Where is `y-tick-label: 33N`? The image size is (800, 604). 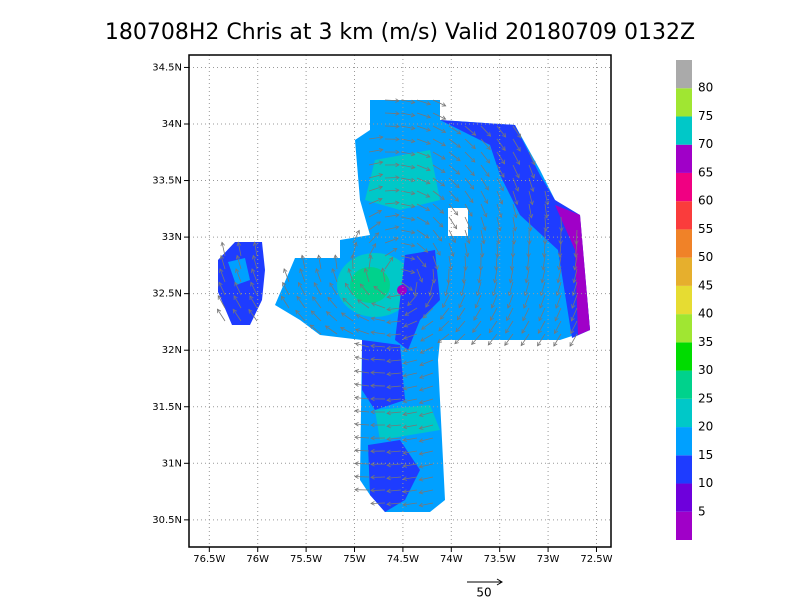 y-tick-label: 33N is located at coordinates (172, 237).